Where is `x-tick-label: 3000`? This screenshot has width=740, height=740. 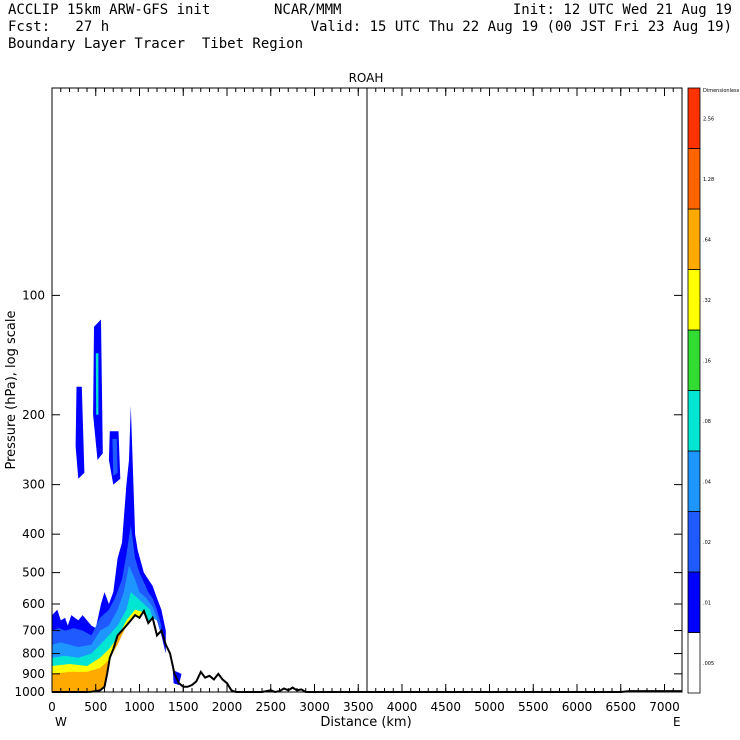 x-tick-label: 3000 is located at coordinates (314, 707).